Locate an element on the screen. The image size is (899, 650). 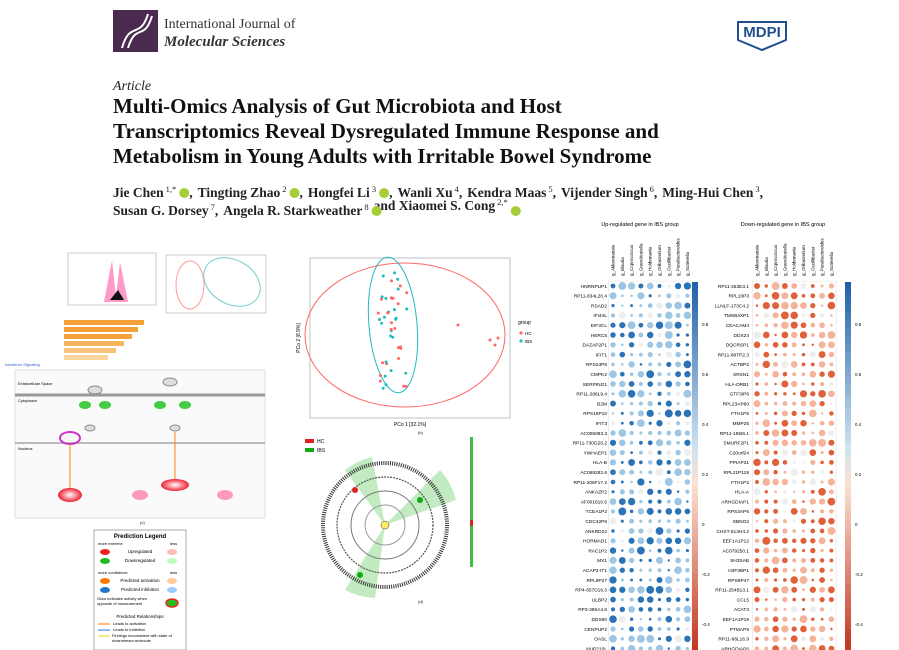
author-name: Susan G. Dorsey is located at coordinates (161, 210).